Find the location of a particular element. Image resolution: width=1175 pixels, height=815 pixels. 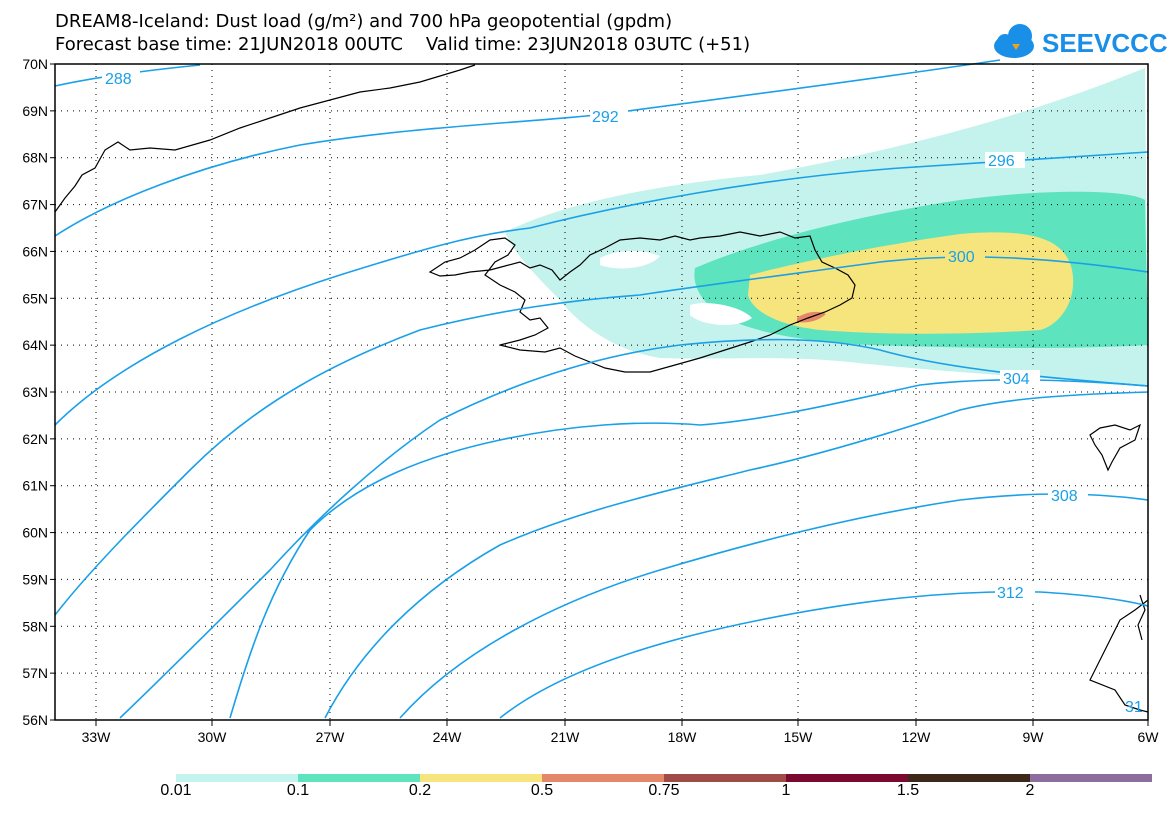

iceland-coast is located at coordinates (642, 302).